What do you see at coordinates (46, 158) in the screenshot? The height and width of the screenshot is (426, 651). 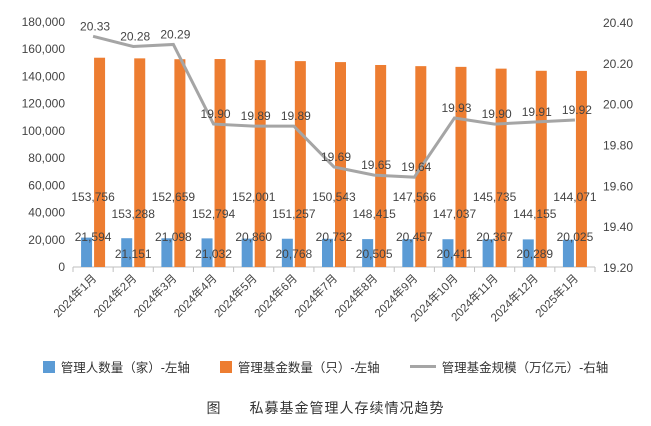 I see `left-axis-tick-label: 80,000` at bounding box center [46, 158].